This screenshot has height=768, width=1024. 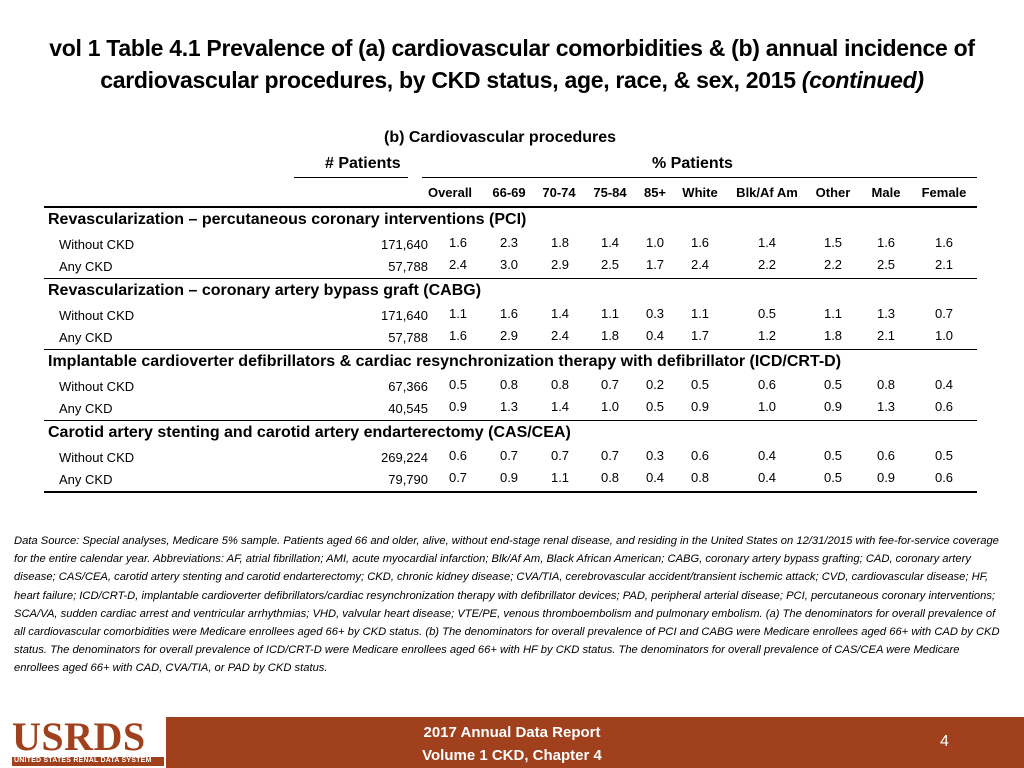 What do you see at coordinates (886, 192) in the screenshot?
I see `column-header: Male` at bounding box center [886, 192].